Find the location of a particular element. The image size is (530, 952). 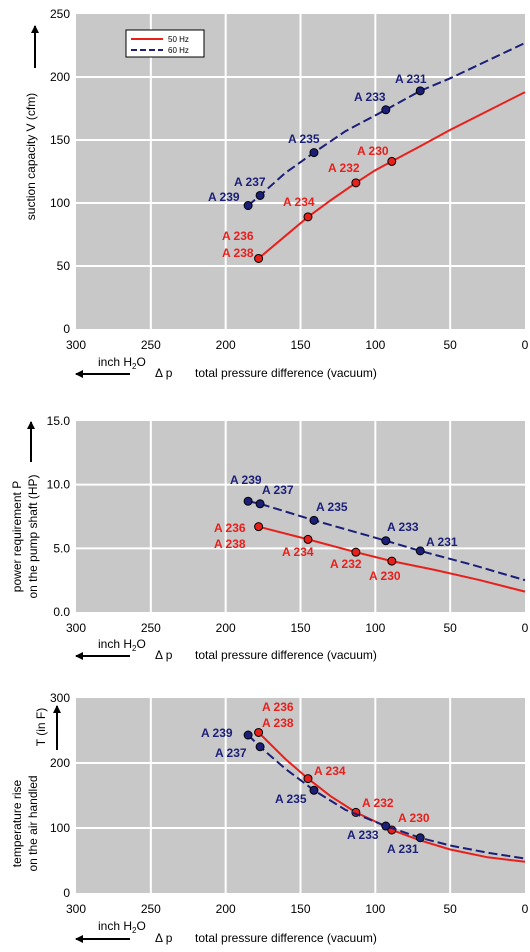

y-tick-label: 250 is located at coordinates (60, 14).